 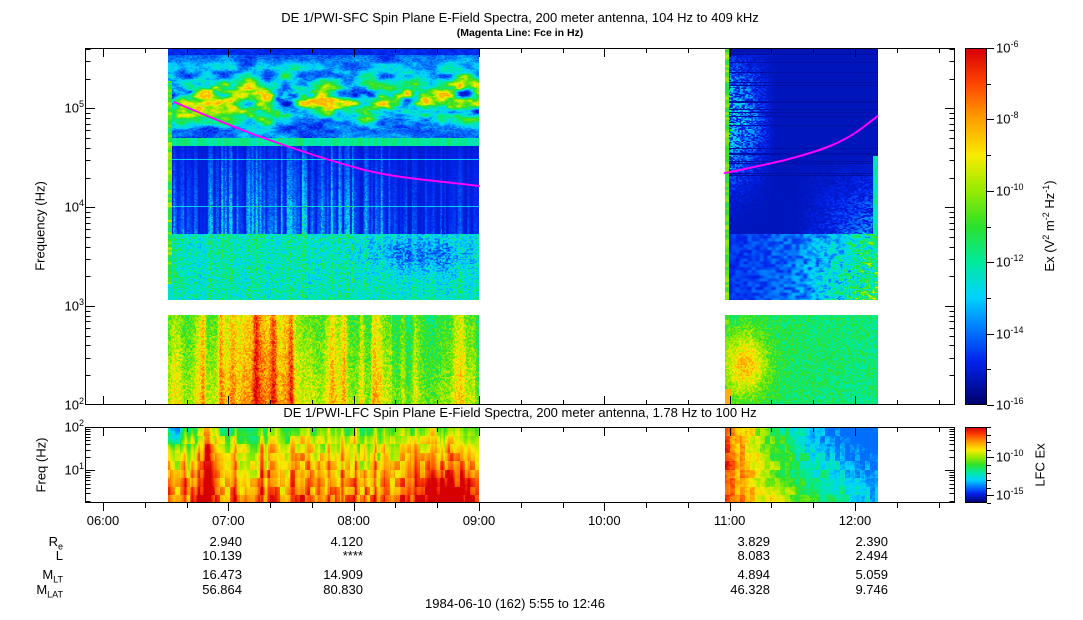 I want to click on time-tick-label: 06:00, so click(x=103, y=520).